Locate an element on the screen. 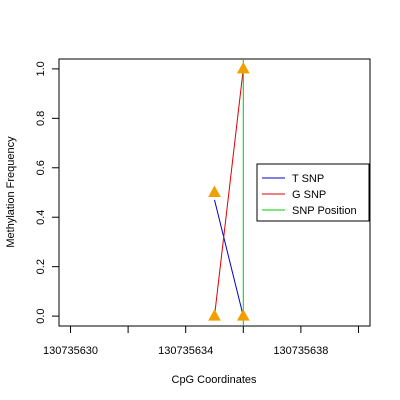  x-axis-title: CpG Coordinates is located at coordinates (214, 380).